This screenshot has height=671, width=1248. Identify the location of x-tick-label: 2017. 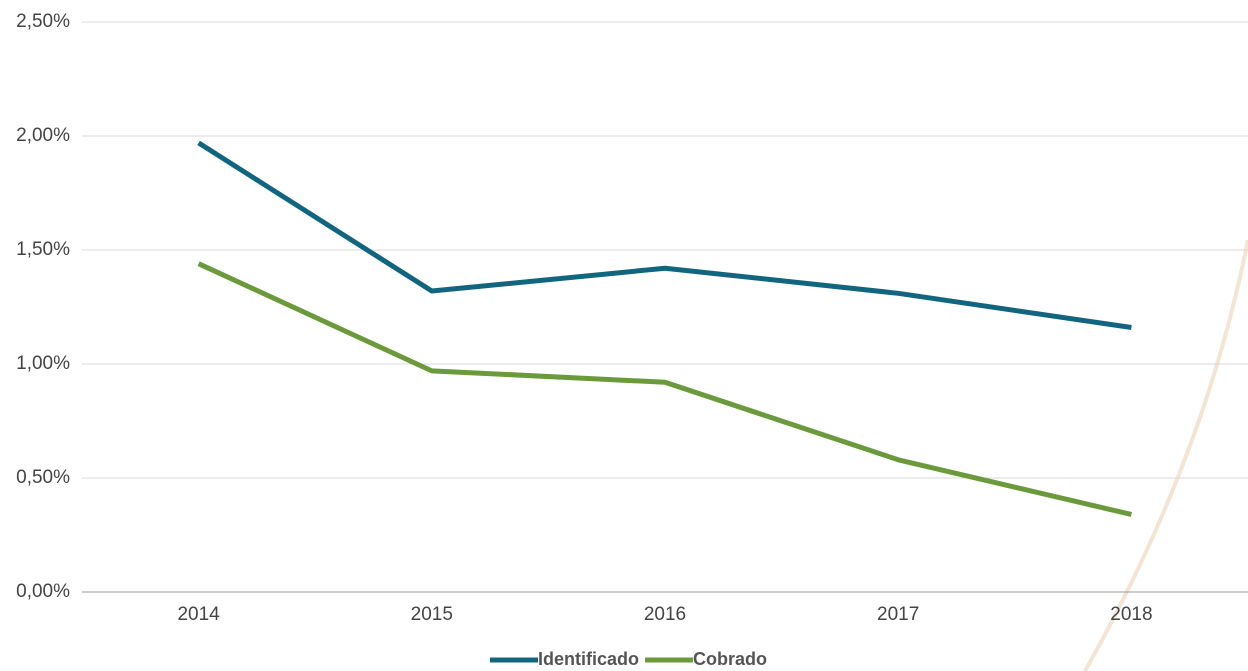
(898, 614).